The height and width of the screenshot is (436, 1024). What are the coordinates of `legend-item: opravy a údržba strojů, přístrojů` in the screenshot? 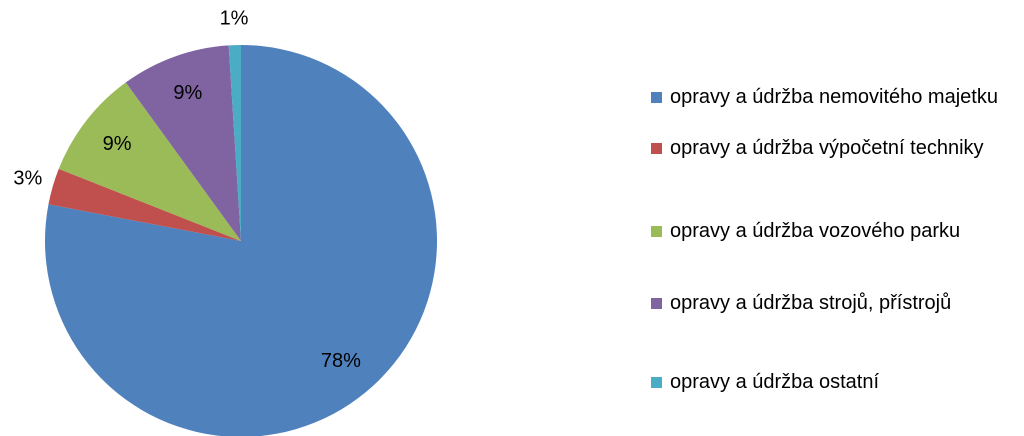 It's located at (835, 303).